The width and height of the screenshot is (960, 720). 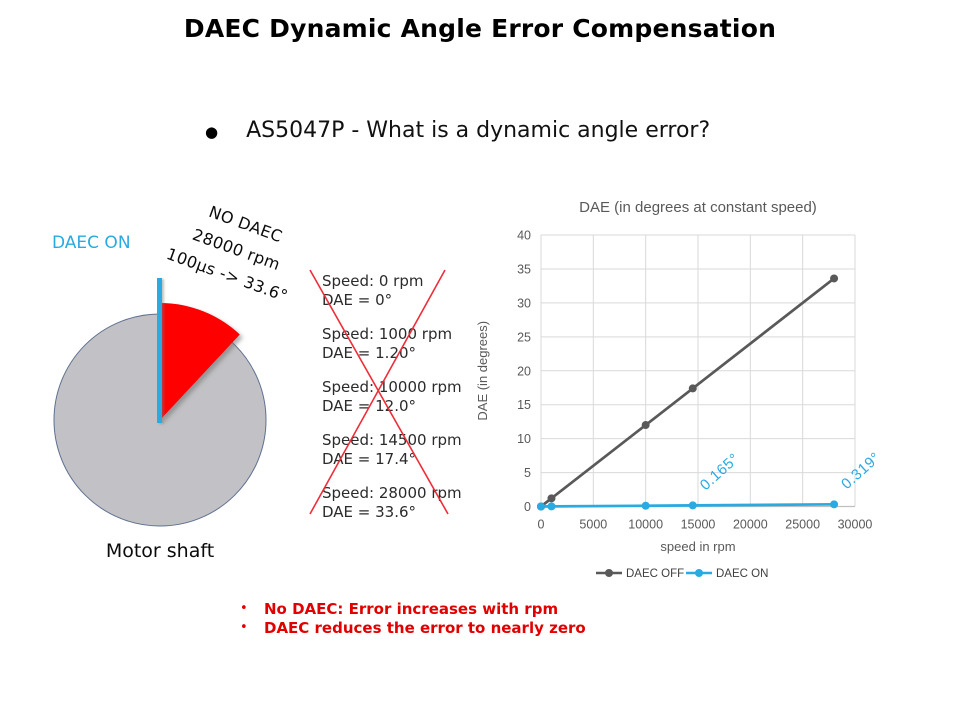 What do you see at coordinates (802, 525) in the screenshot?
I see `svg-text: 25000` at bounding box center [802, 525].